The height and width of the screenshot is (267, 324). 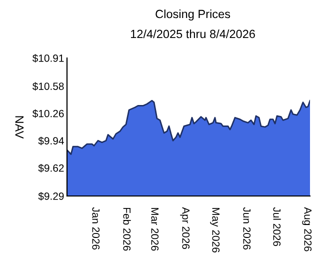 What do you see at coordinates (96, 228) in the screenshot?
I see `x-tick-label: Jan 2026` at bounding box center [96, 228].